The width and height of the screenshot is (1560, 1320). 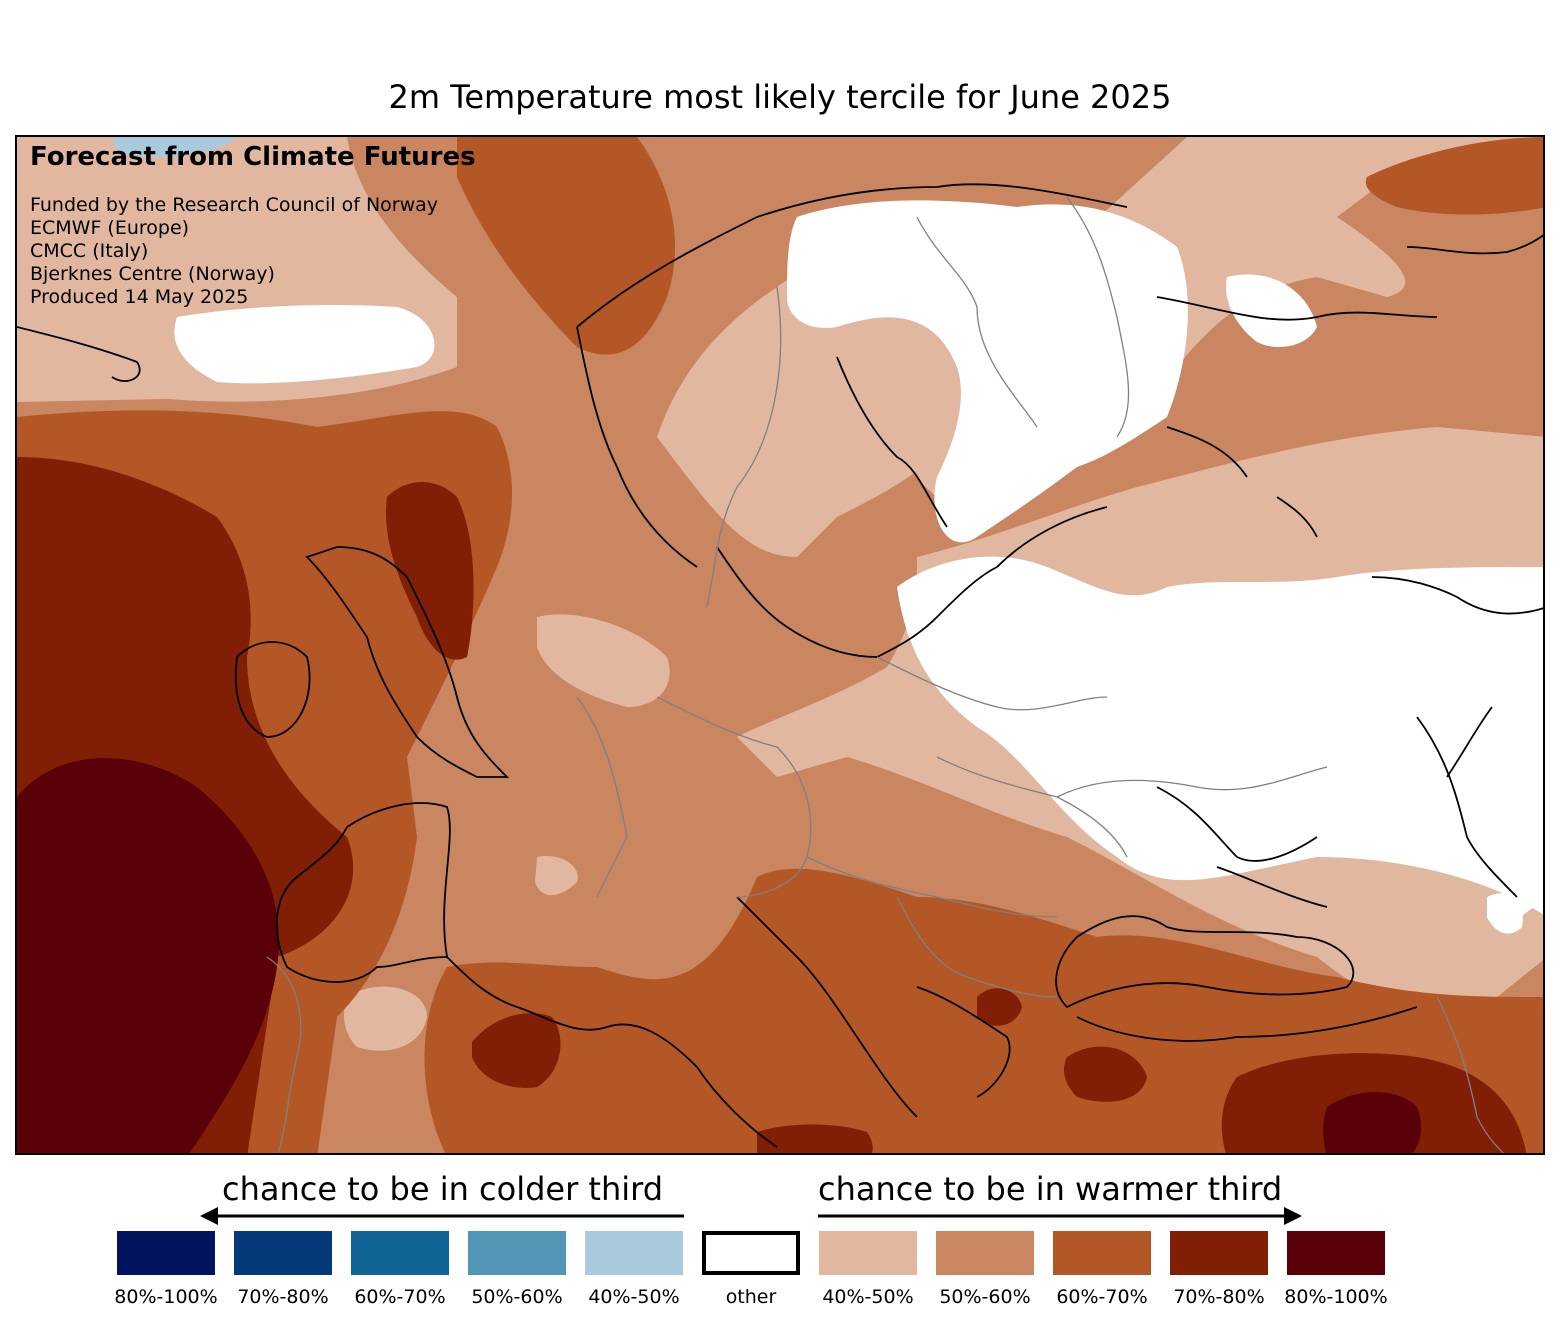 I want to click on info-line: Bjerknes Centre (Norway), so click(x=152, y=274).